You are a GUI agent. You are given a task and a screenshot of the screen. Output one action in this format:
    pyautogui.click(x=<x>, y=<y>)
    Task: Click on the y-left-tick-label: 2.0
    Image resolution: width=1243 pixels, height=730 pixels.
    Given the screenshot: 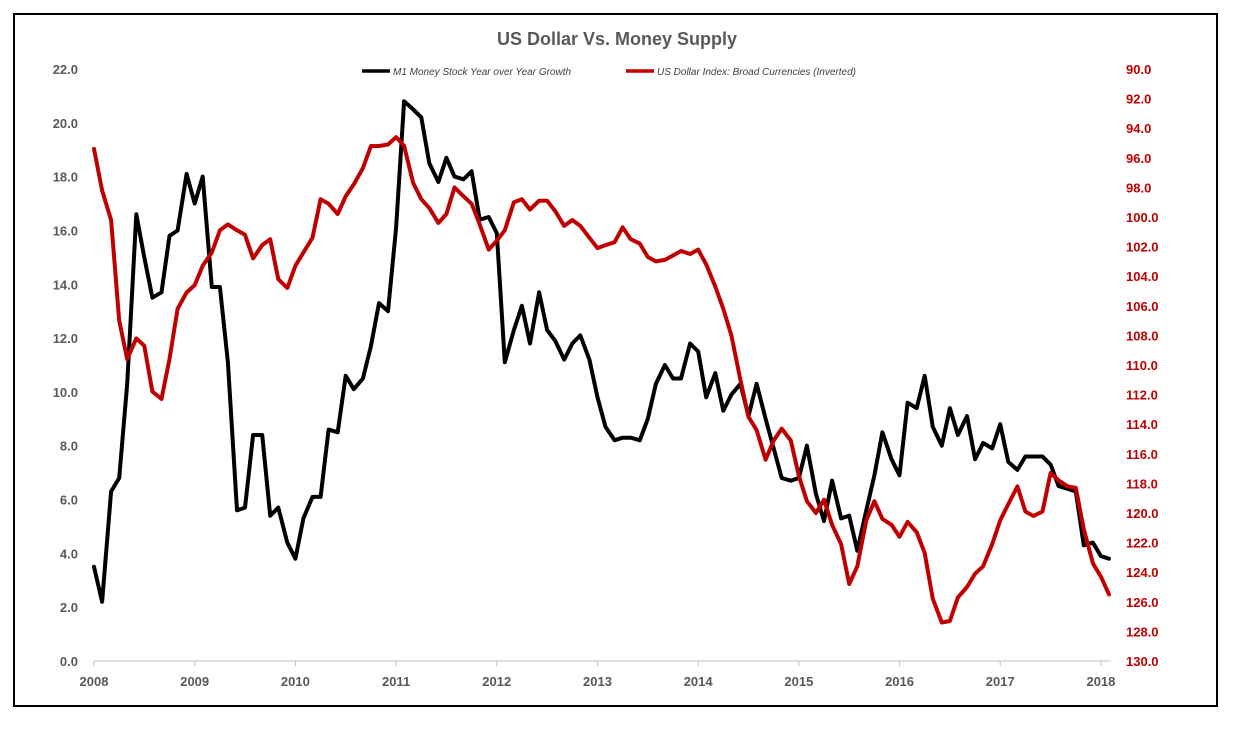 What is the action you would take?
    pyautogui.click(x=69, y=607)
    